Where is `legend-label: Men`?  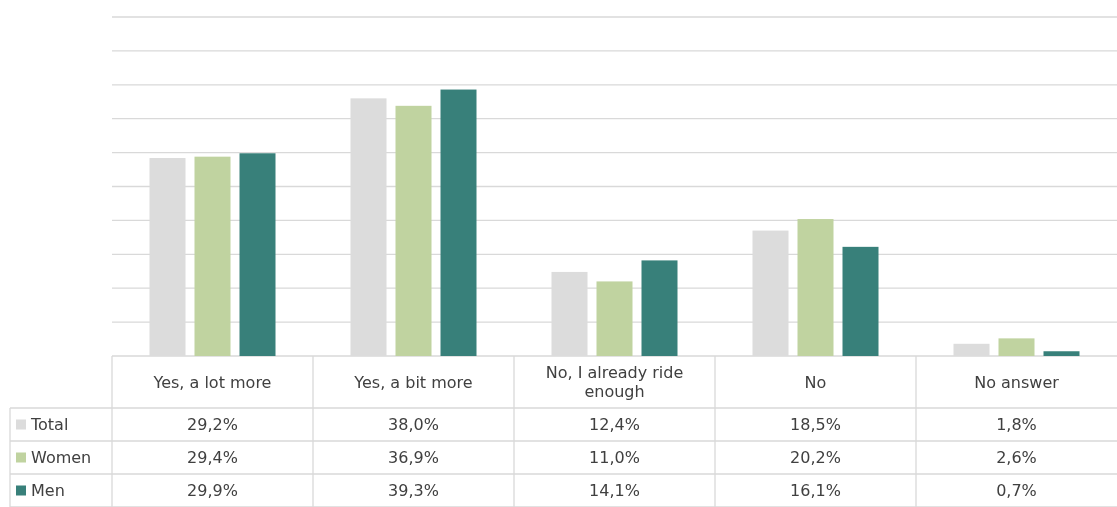
legend-label: Men is located at coordinates (48, 491).